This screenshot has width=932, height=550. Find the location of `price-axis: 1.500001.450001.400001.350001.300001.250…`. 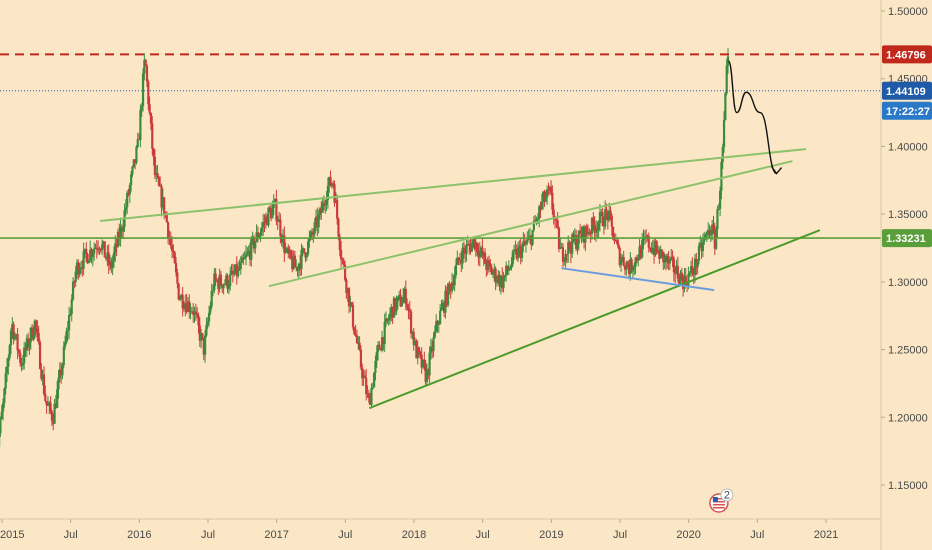

price-axis: 1.500001.450001.400001.350001.300001.250… is located at coordinates (904, 249).